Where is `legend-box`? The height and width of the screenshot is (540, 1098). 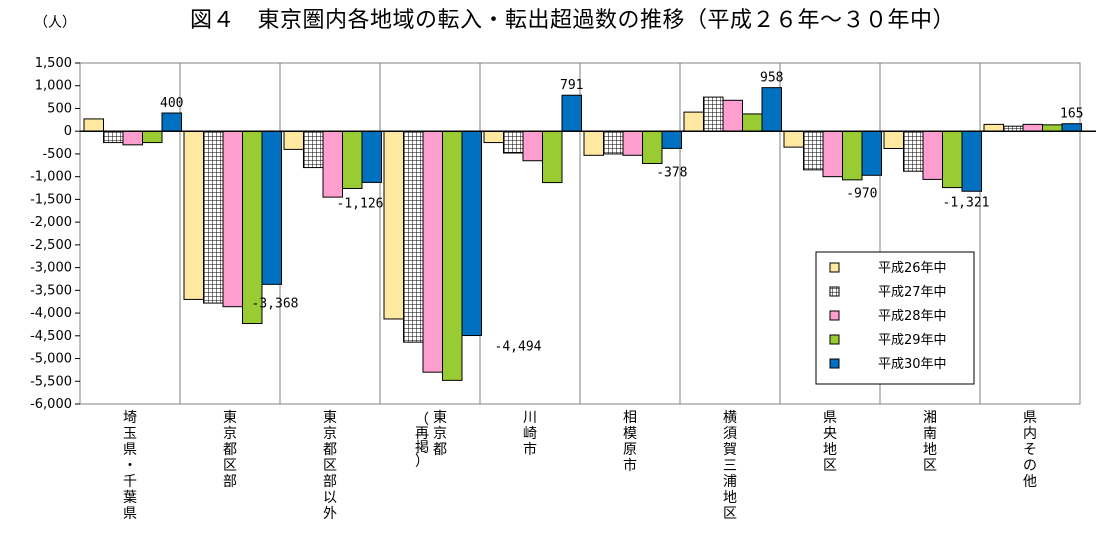 legend-box is located at coordinates (895, 318).